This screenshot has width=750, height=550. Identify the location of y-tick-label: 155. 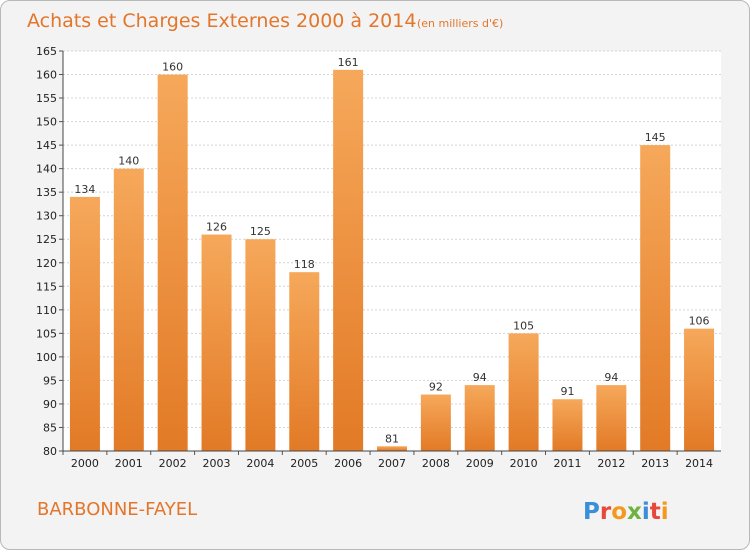
(46, 98).